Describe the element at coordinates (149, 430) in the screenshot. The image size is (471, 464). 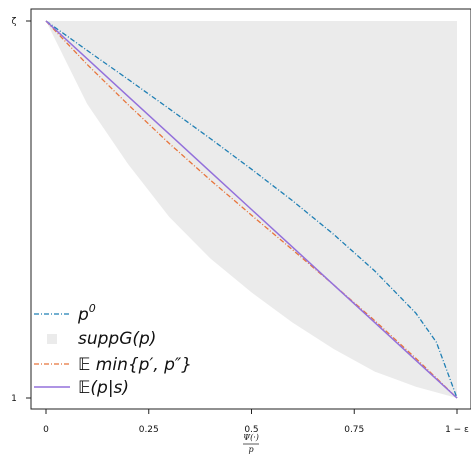
I see `x-tick-label: 0.25` at that location.